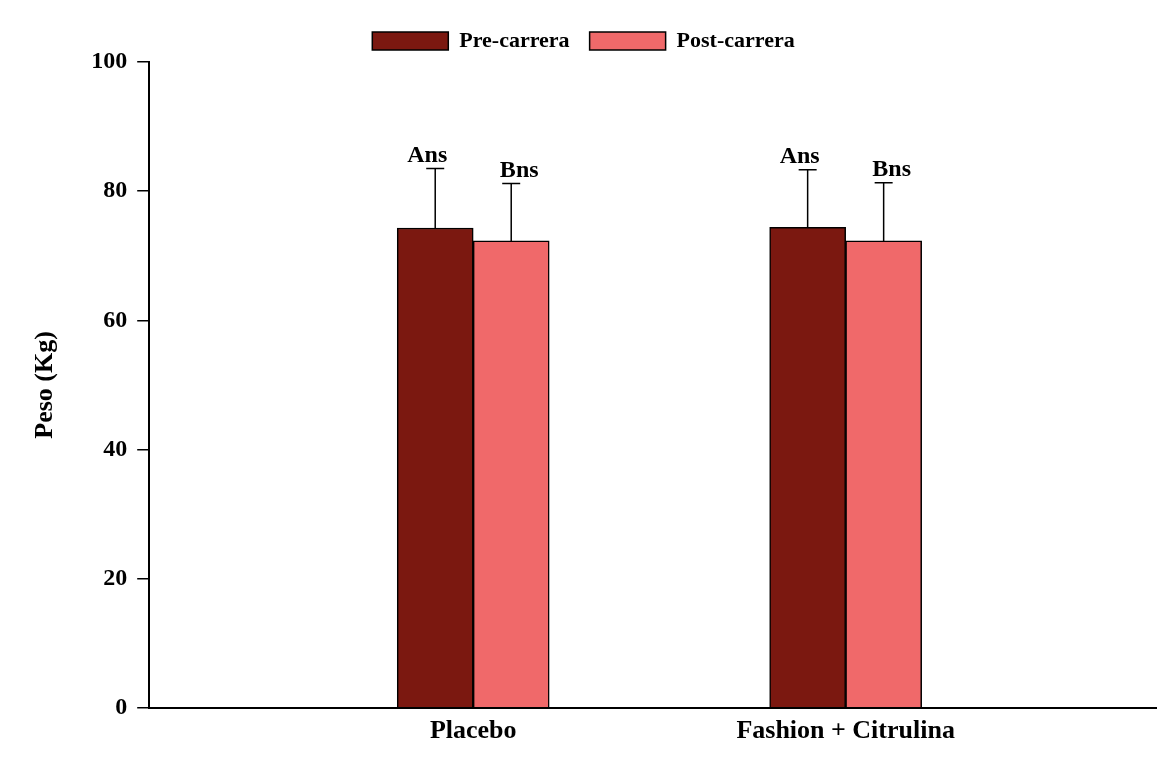 This screenshot has height=765, width=1157. What do you see at coordinates (473, 730) in the screenshot?
I see `x-tick-label: Placebo` at bounding box center [473, 730].